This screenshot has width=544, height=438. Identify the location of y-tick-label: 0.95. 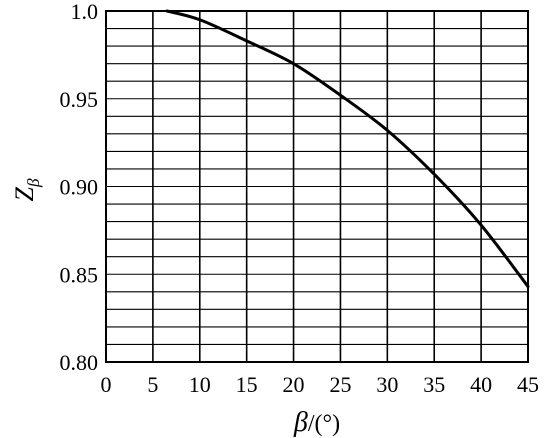
(79, 99).